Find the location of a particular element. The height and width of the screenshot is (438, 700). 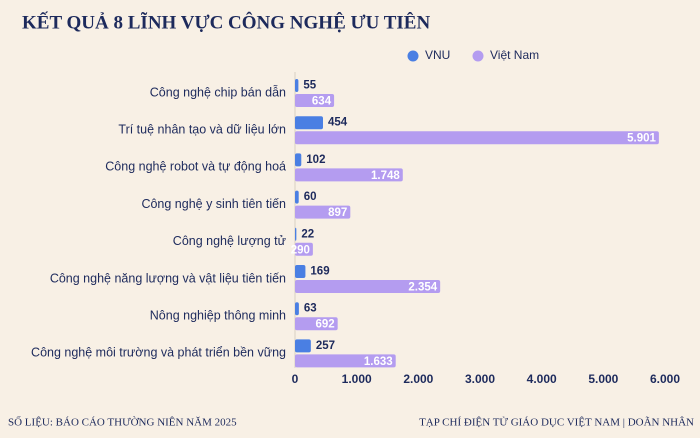

x-tick-label: 4.000 is located at coordinates (542, 379).